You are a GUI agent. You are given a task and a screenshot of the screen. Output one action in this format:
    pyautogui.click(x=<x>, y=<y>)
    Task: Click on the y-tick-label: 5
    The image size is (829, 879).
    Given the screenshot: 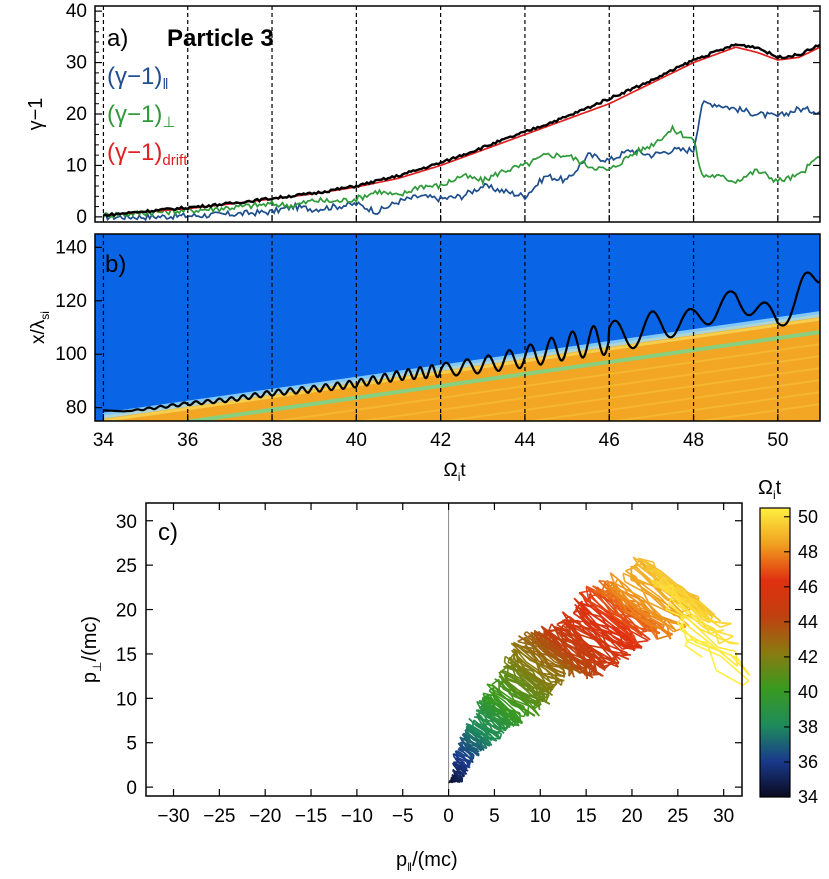 What is the action you would take?
    pyautogui.click(x=131, y=744)
    